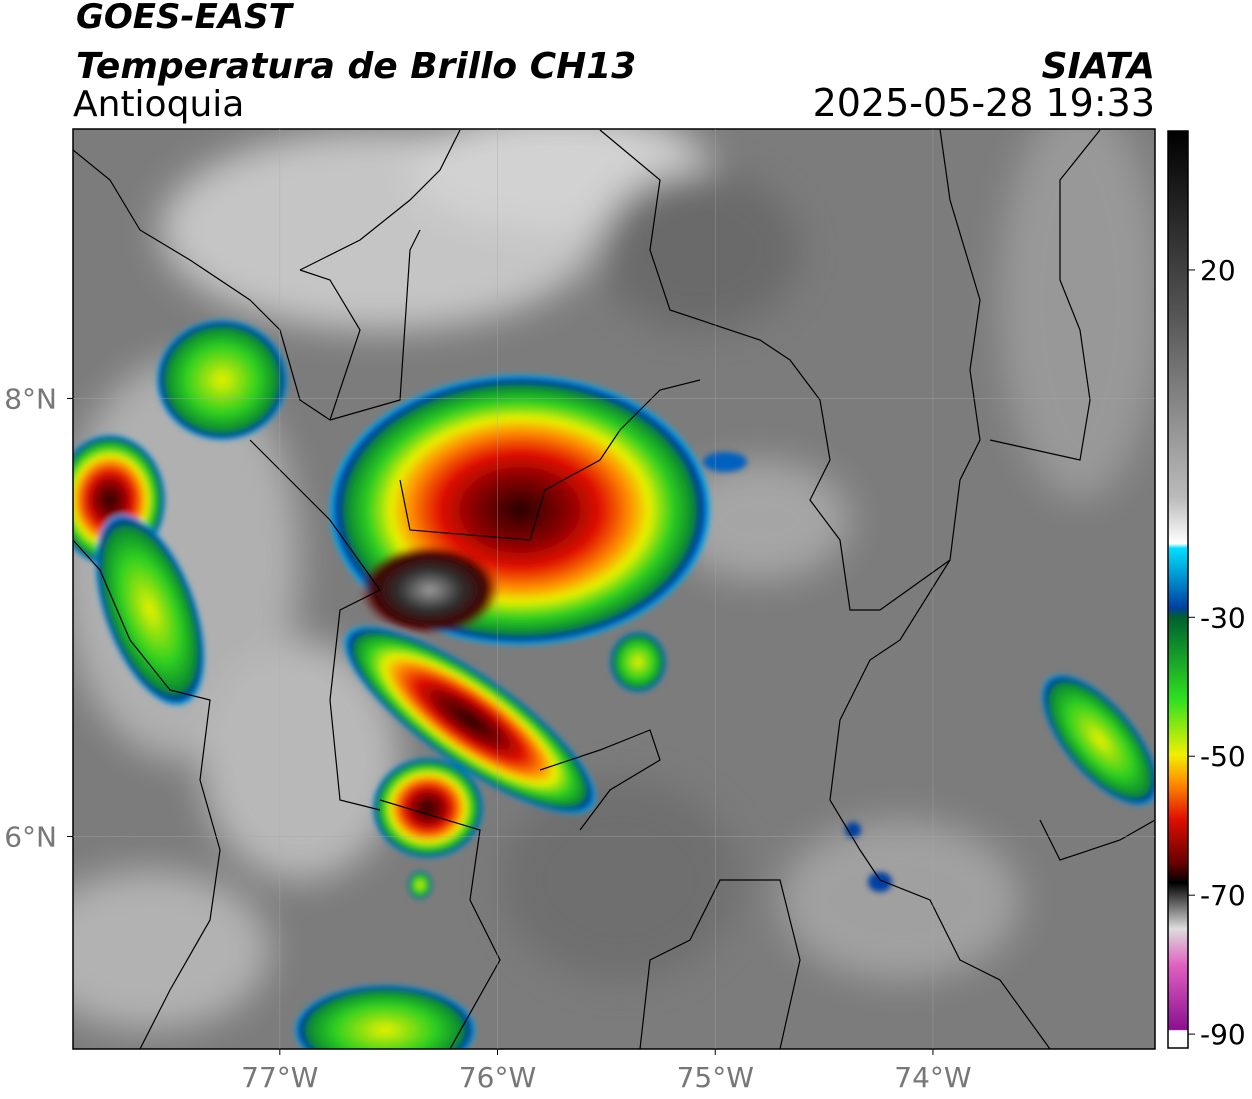 The width and height of the screenshot is (1252, 1099). What do you see at coordinates (715, 1077) in the screenshot?
I see `x-tick-label: 75°W` at bounding box center [715, 1077].